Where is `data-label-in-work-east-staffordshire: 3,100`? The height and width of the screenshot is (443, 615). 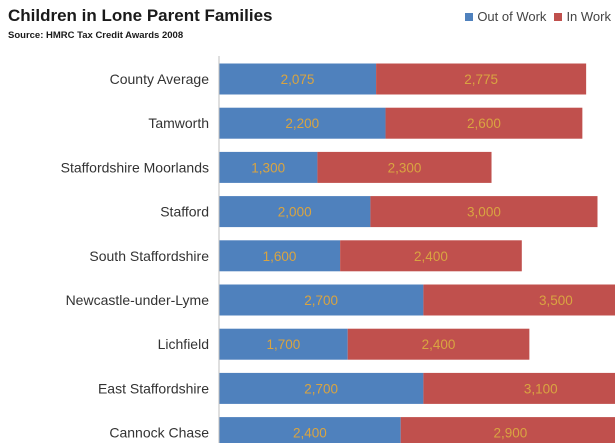
data-label-in-work-east-staffordshire: 3,100 is located at coordinates (541, 388).